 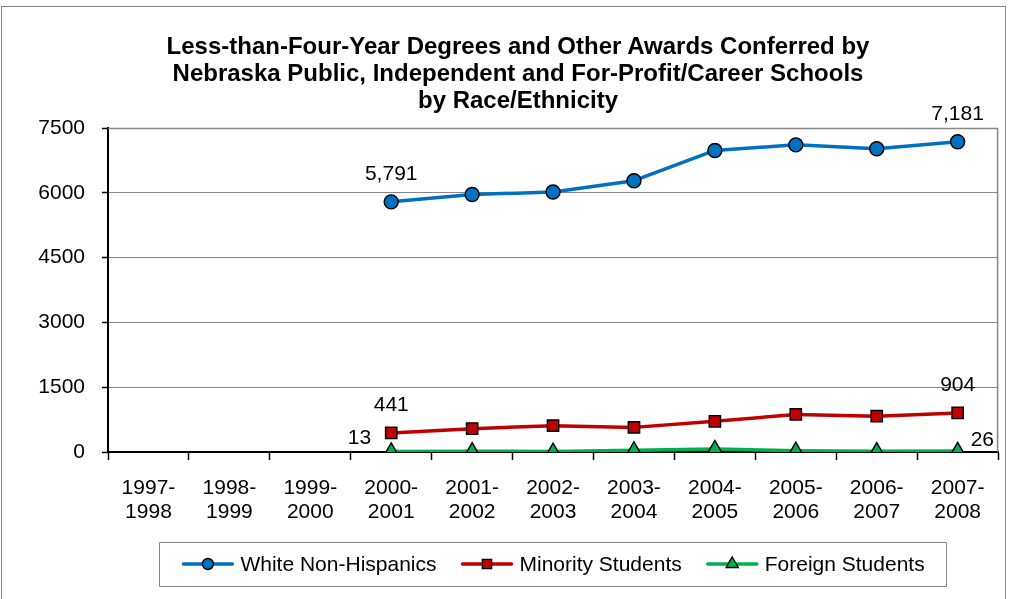 What do you see at coordinates (715, 498) in the screenshot?
I see `x-tick-label: 2004-2005` at bounding box center [715, 498].